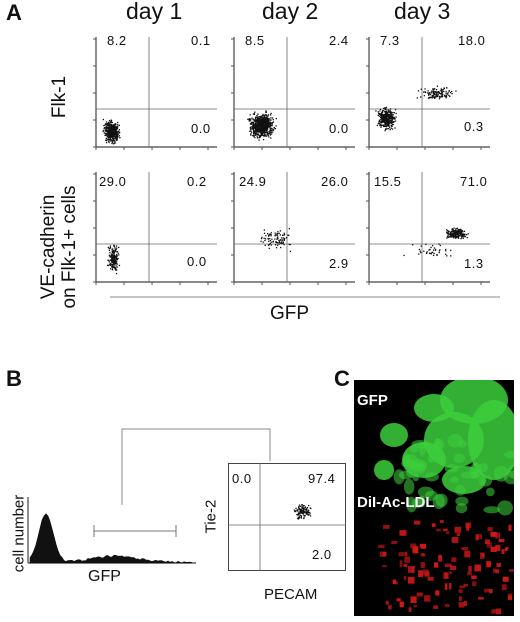  Describe the element at coordinates (339, 40) in the screenshot. I see `quadrant-upper-right: 2.4` at that location.